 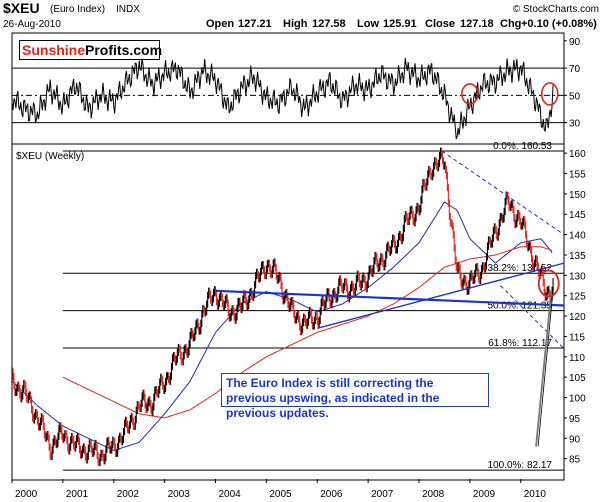 What do you see at coordinates (440, 24) in the screenshot?
I see `close-label: Close` at bounding box center [440, 24].